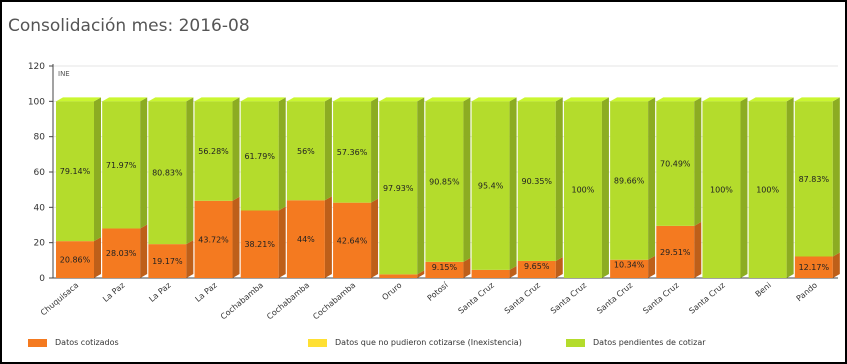 The image size is (847, 364). Describe the element at coordinates (40, 138) in the screenshot. I see `y-tick-label: 80` at that location.